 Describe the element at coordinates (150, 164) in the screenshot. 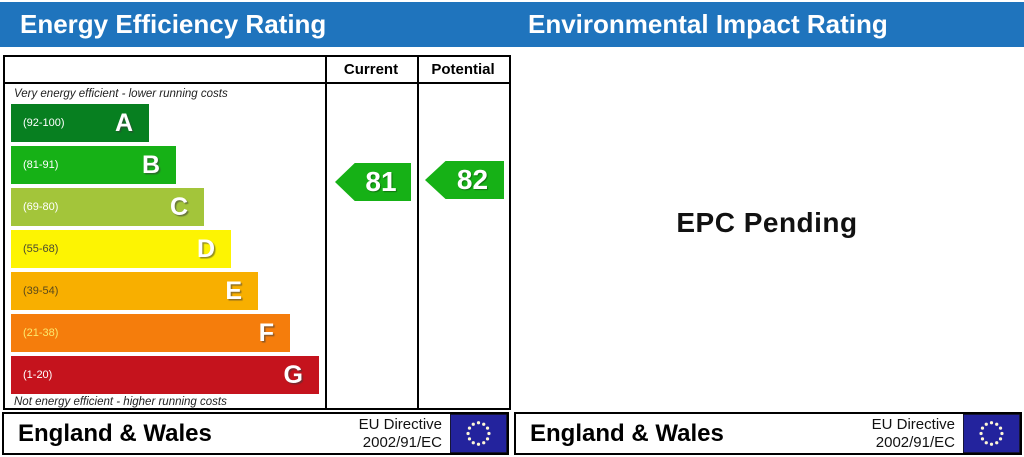

I see `band-letter: B` at that location.